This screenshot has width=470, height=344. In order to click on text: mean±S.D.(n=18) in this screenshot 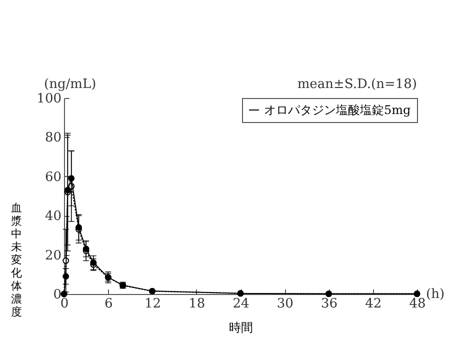, I will do `click(357, 84)`.